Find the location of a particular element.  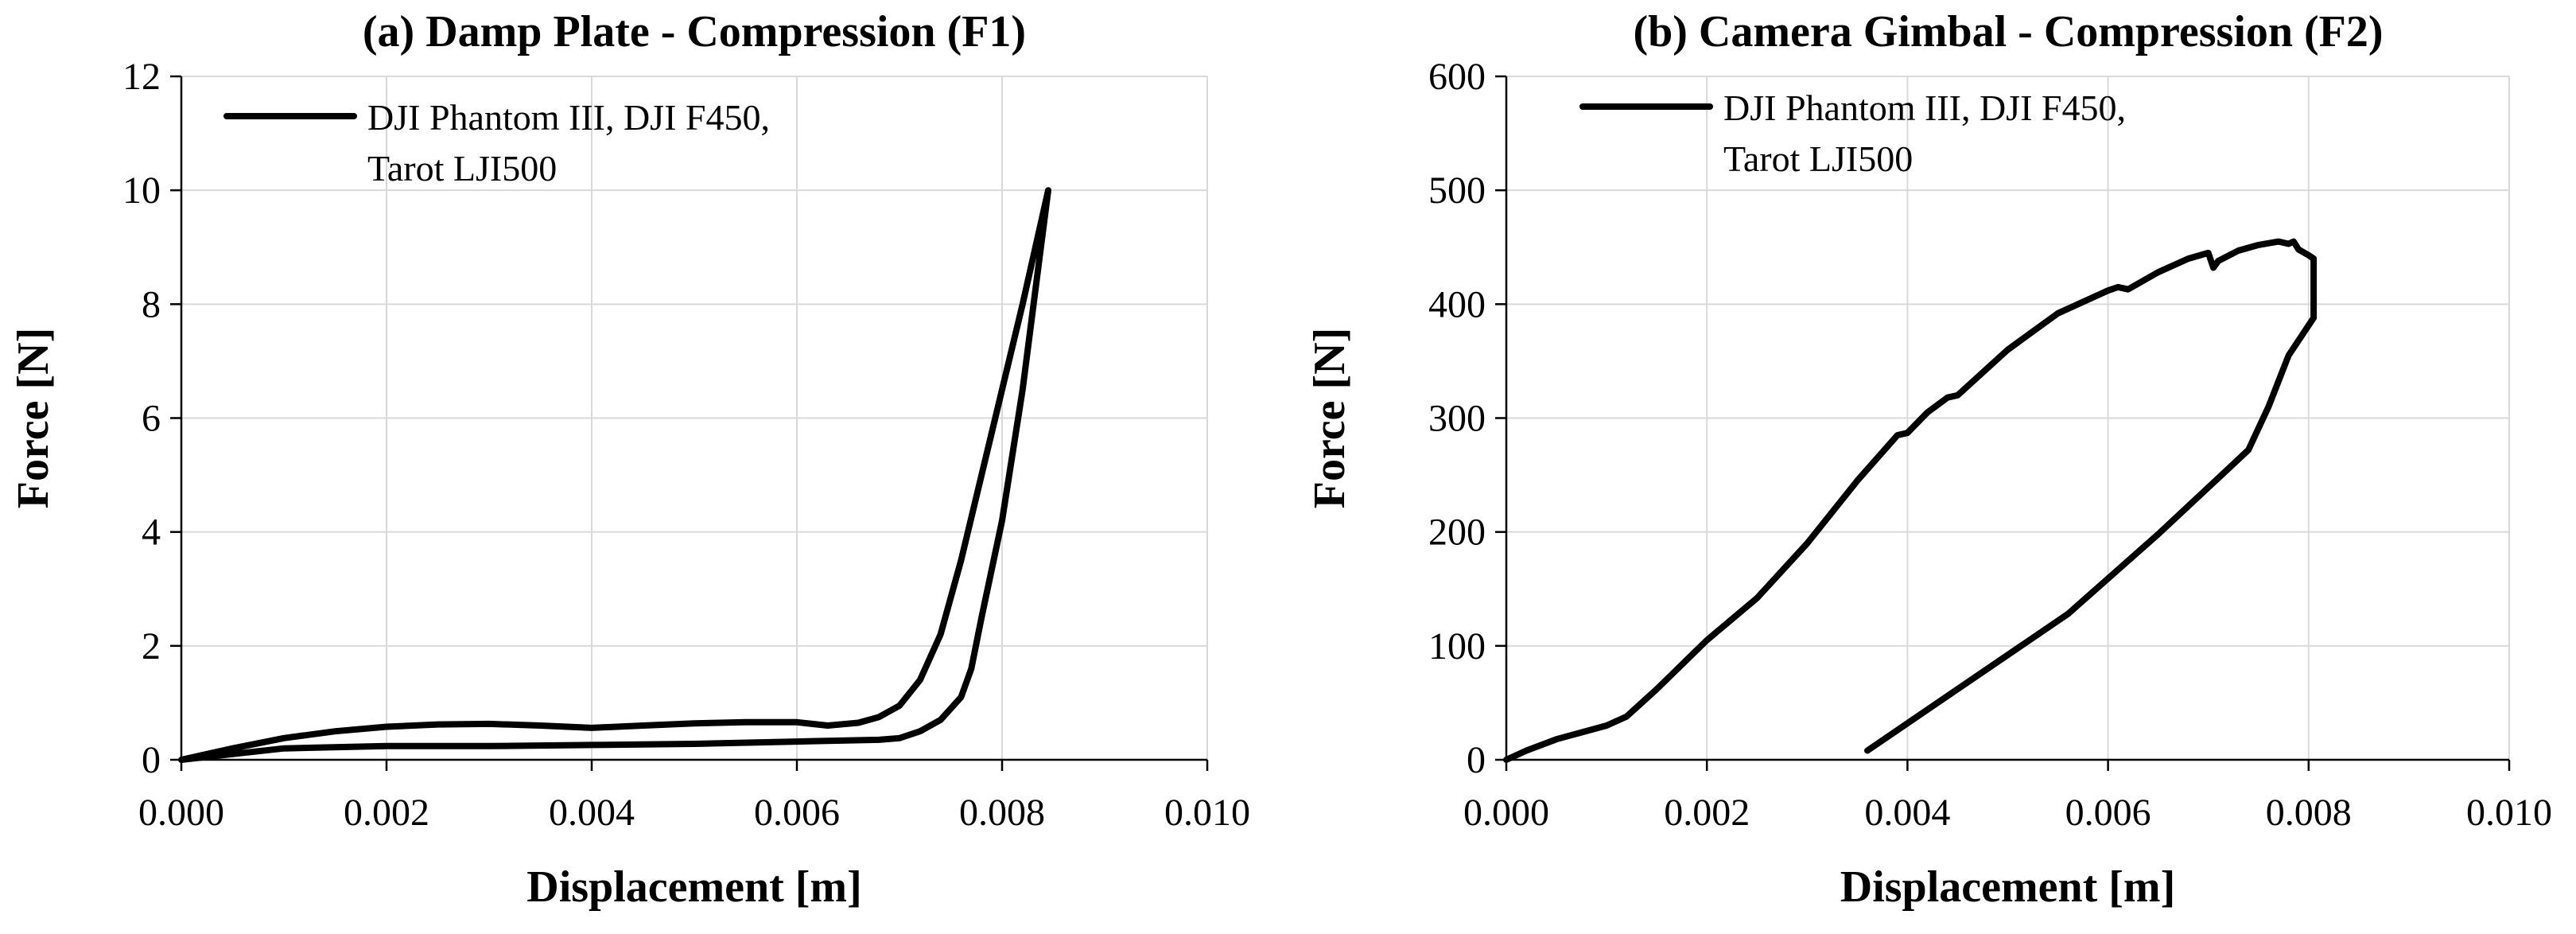

y-tick-label: 600 is located at coordinates (1457, 77).